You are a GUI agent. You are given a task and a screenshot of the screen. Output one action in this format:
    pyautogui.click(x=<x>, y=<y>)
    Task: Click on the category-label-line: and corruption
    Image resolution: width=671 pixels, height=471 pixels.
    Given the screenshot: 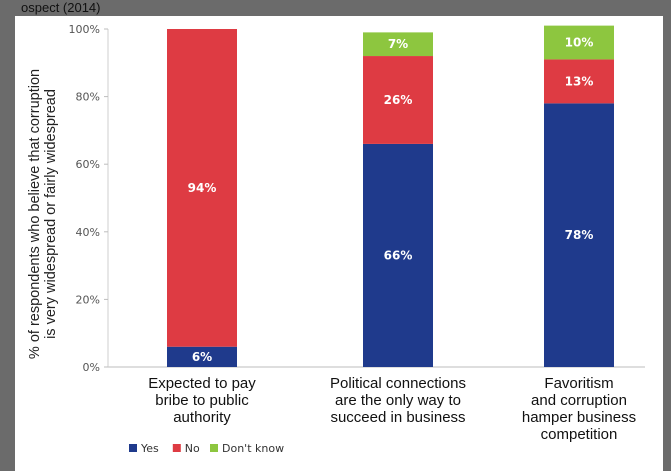 What is the action you would take?
    pyautogui.click(x=579, y=400)
    